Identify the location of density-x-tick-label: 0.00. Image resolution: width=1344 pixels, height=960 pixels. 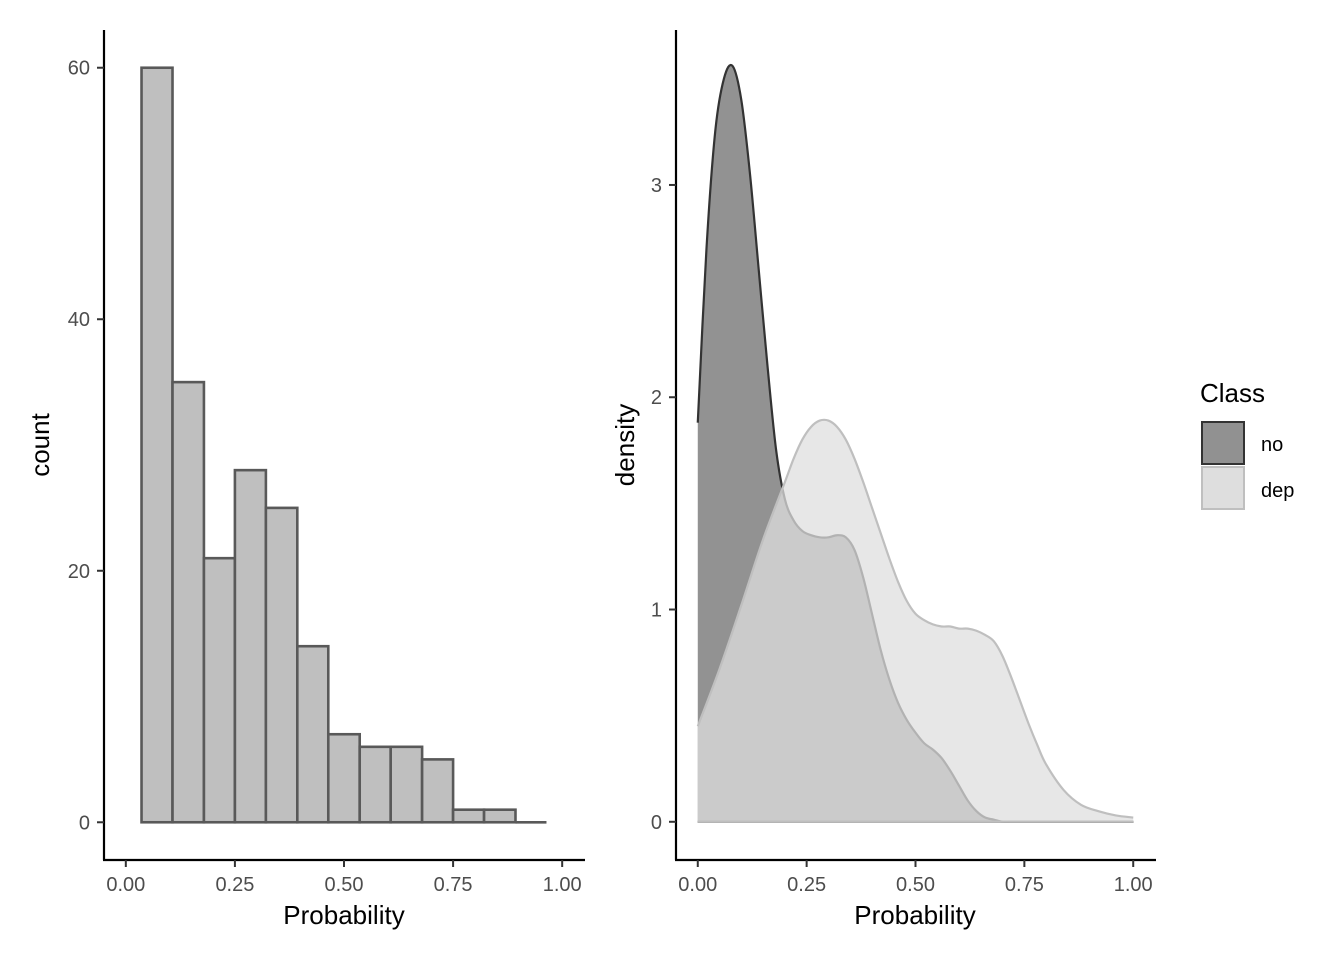
(697, 885).